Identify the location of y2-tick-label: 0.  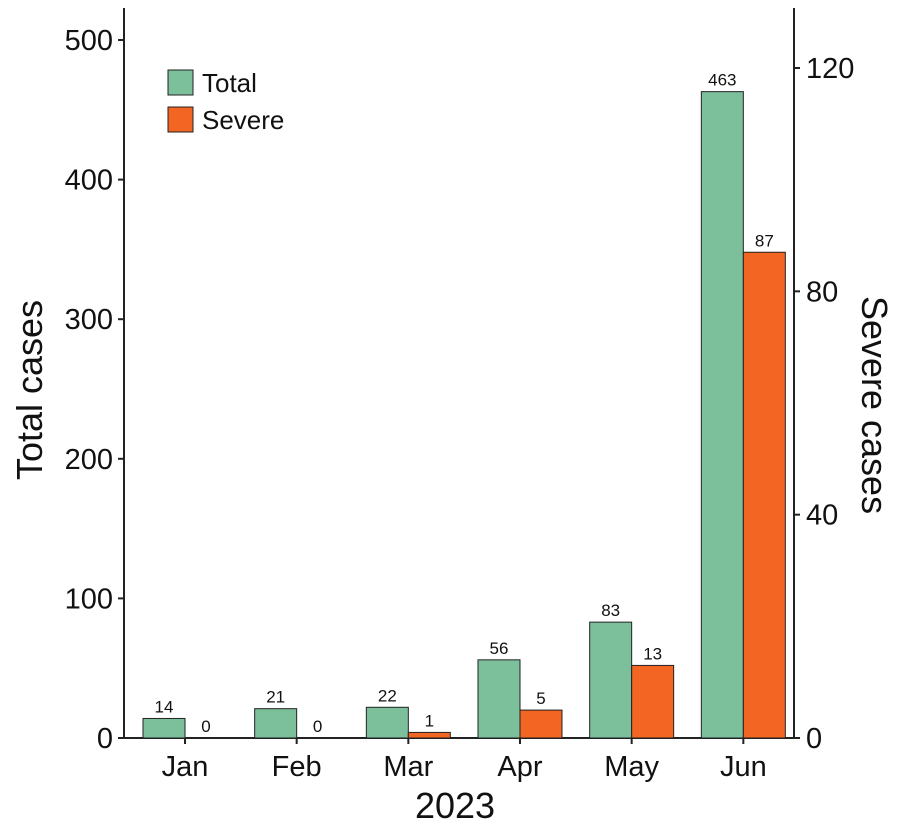
(814, 739).